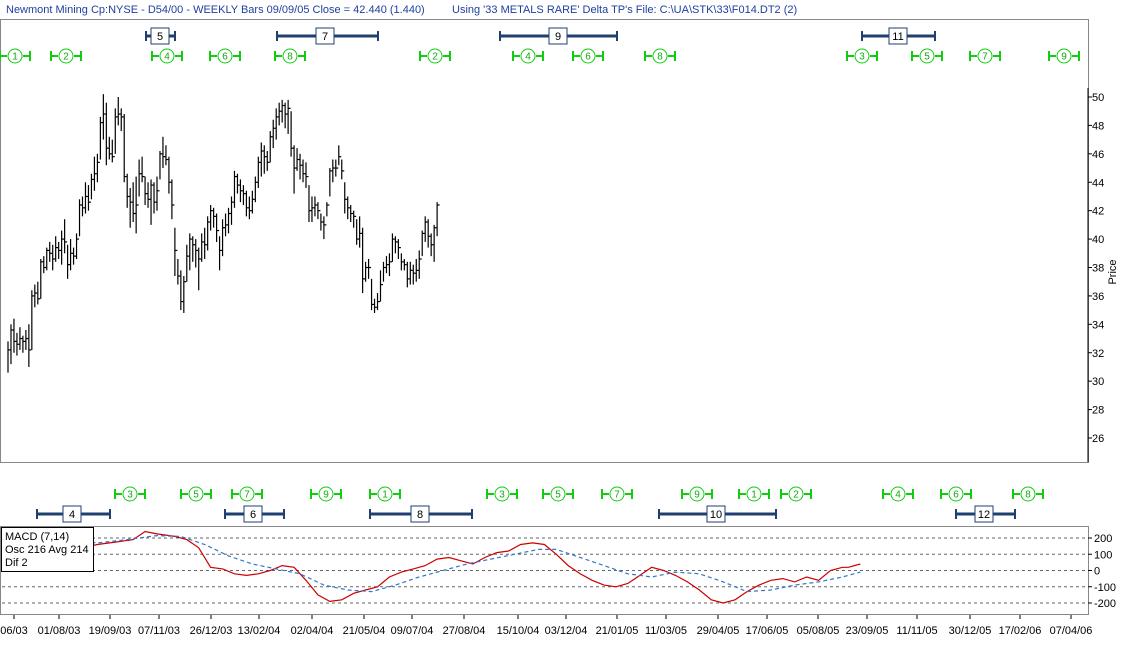 This screenshot has width=1126, height=645. I want to click on price-tick-label: 46, so click(1098, 155).